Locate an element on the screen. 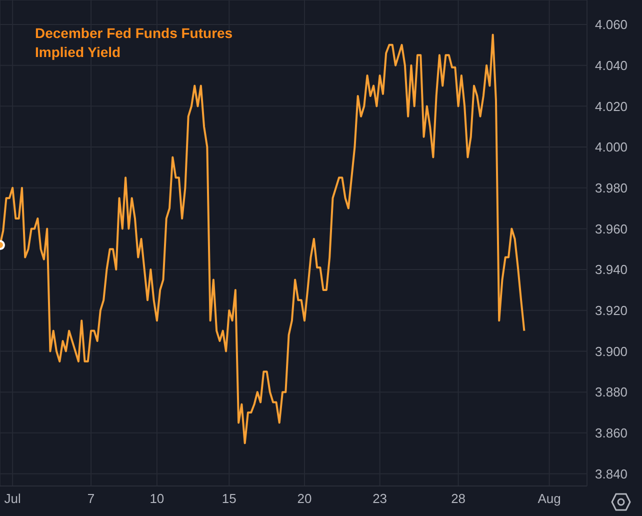 The width and height of the screenshot is (642, 516). y-tick-label: 3.960 is located at coordinates (611, 228).